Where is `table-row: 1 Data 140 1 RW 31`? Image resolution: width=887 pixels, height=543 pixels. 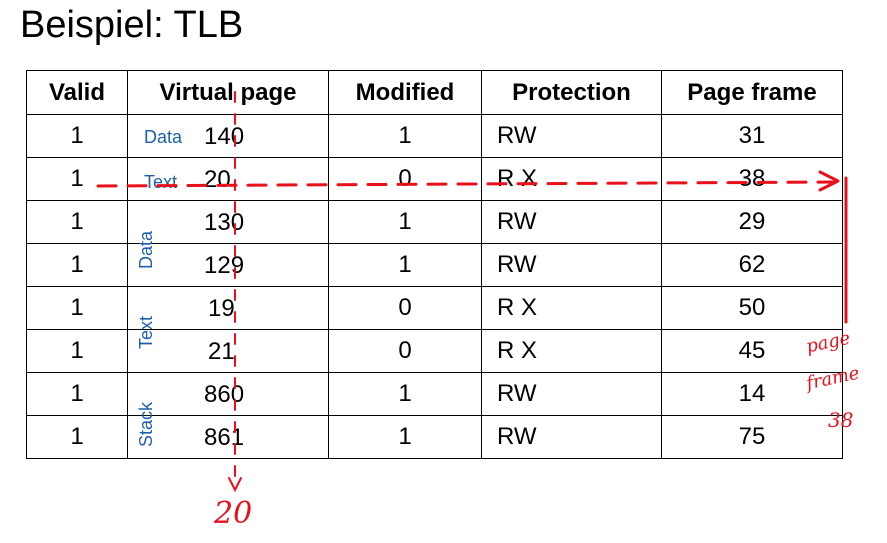 table-row: 1 Data 140 1 RW 31 is located at coordinates (434, 136).